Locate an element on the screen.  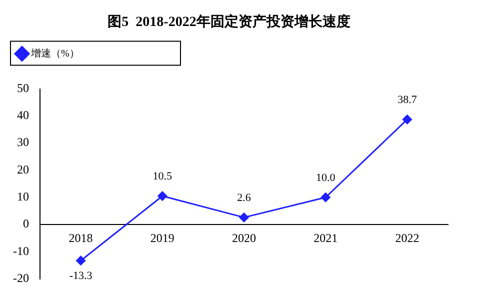
x-tick-label: 2022 is located at coordinates (407, 237).